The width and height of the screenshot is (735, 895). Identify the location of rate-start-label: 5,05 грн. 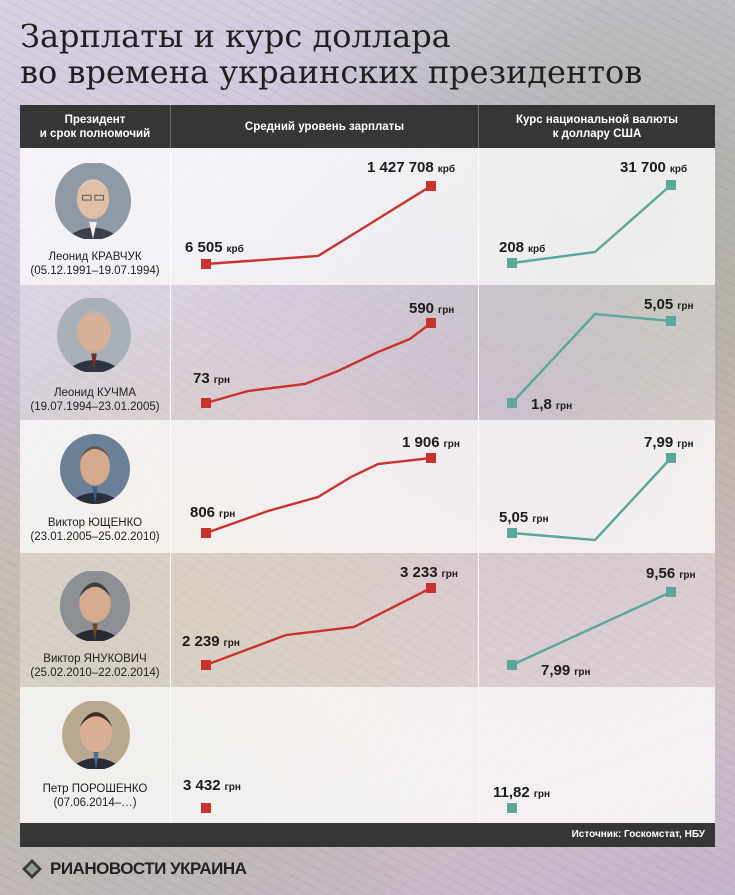
(524, 517).